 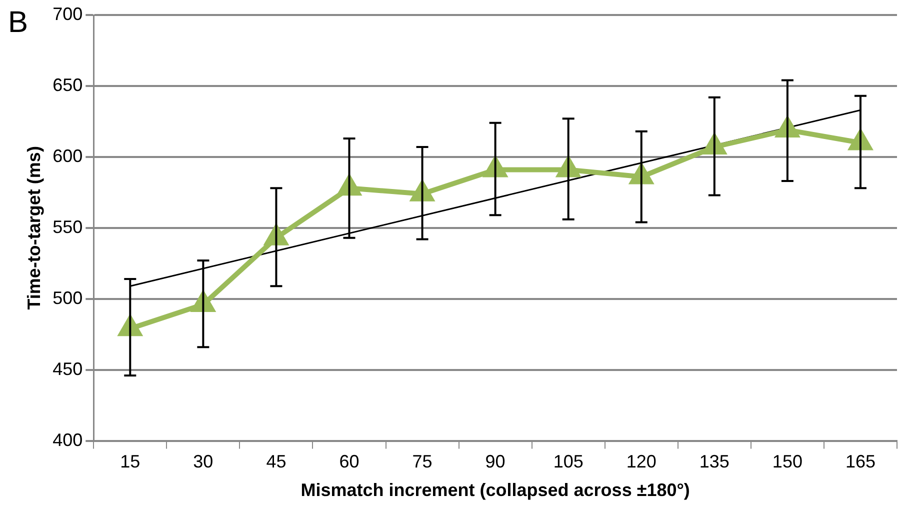 What do you see at coordinates (67, 14) in the screenshot?
I see `y-tick-label: 700` at bounding box center [67, 14].